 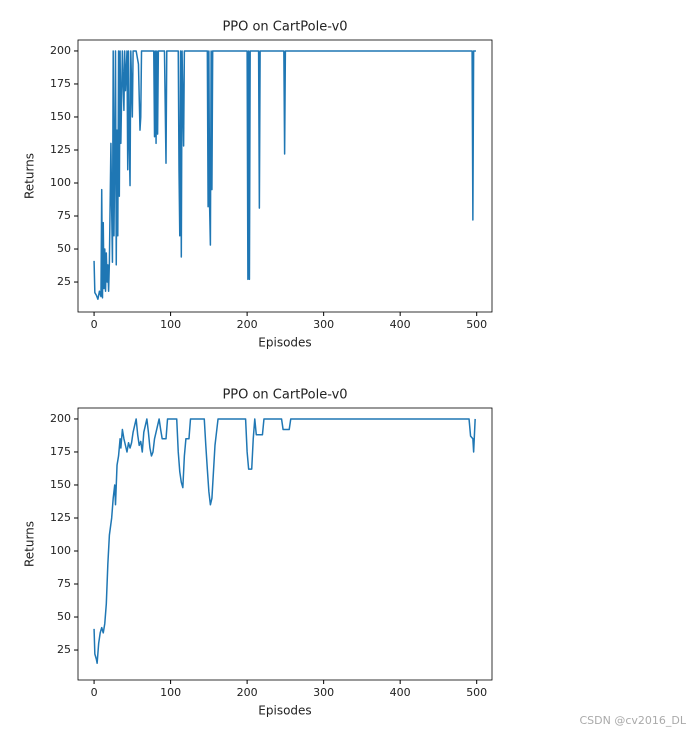 I want to click on watermark: CSDN @cv2016_DL, so click(x=632, y=720).